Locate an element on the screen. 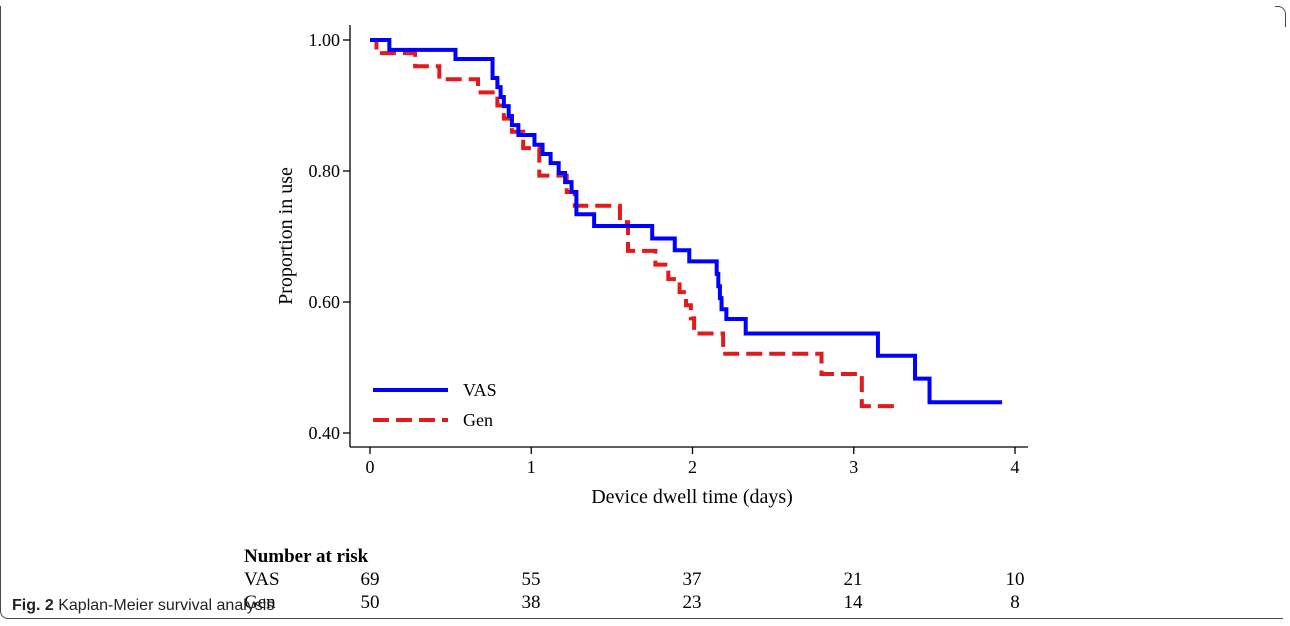  x-axis-label: Device dwell time (days) is located at coordinates (692, 497).